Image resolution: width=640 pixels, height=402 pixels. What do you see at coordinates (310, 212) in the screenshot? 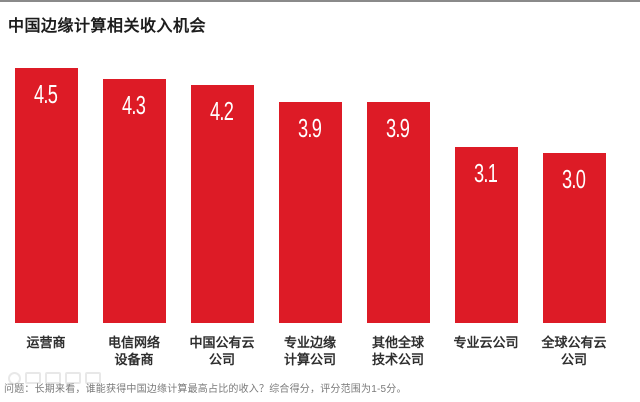
I see `bar-edge-specialists: 3.9` at bounding box center [310, 212].